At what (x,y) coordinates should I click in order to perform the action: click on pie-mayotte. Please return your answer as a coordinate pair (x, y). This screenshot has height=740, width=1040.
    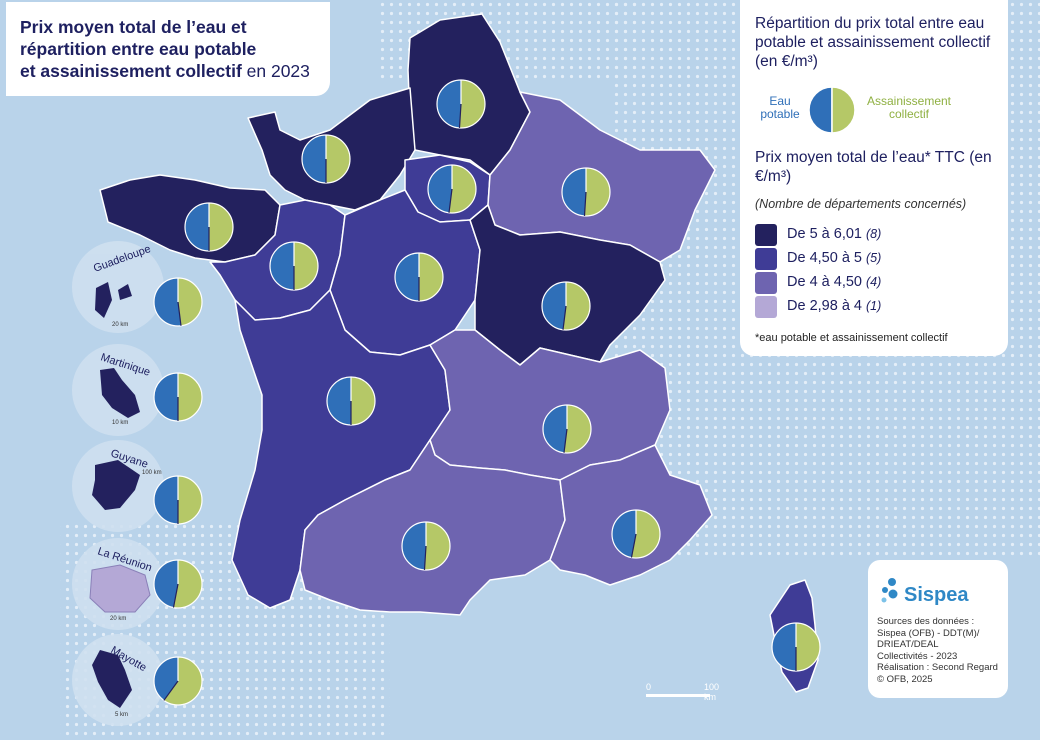
    Looking at the image, I should click on (178, 681).